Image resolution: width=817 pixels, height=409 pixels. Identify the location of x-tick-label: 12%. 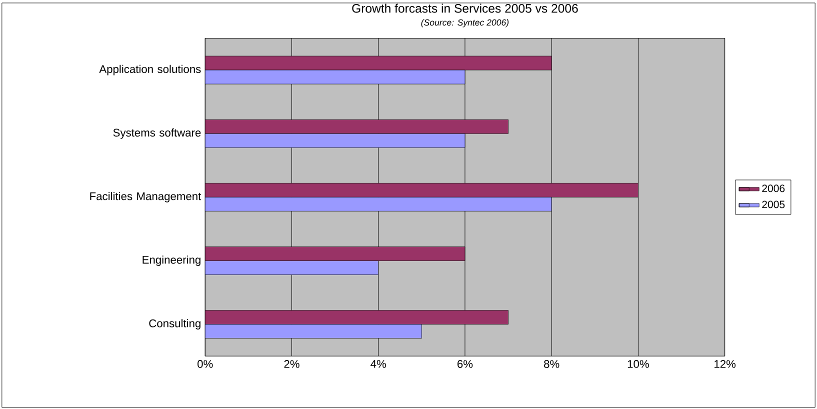
(725, 364).